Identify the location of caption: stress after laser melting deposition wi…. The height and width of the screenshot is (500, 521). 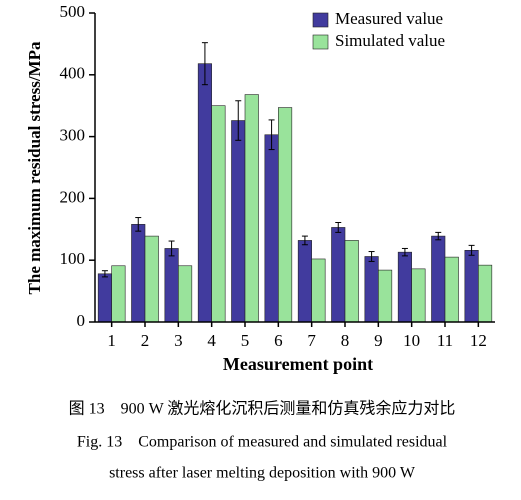
(262, 473).